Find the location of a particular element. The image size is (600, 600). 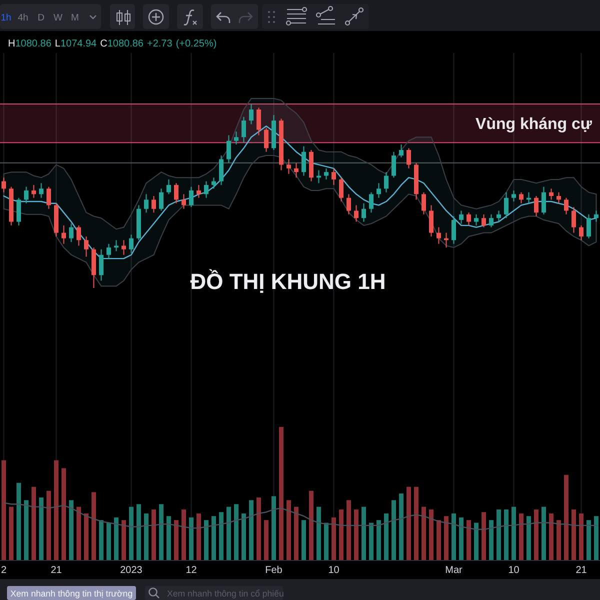

x-tick-label: 2023 is located at coordinates (131, 570).